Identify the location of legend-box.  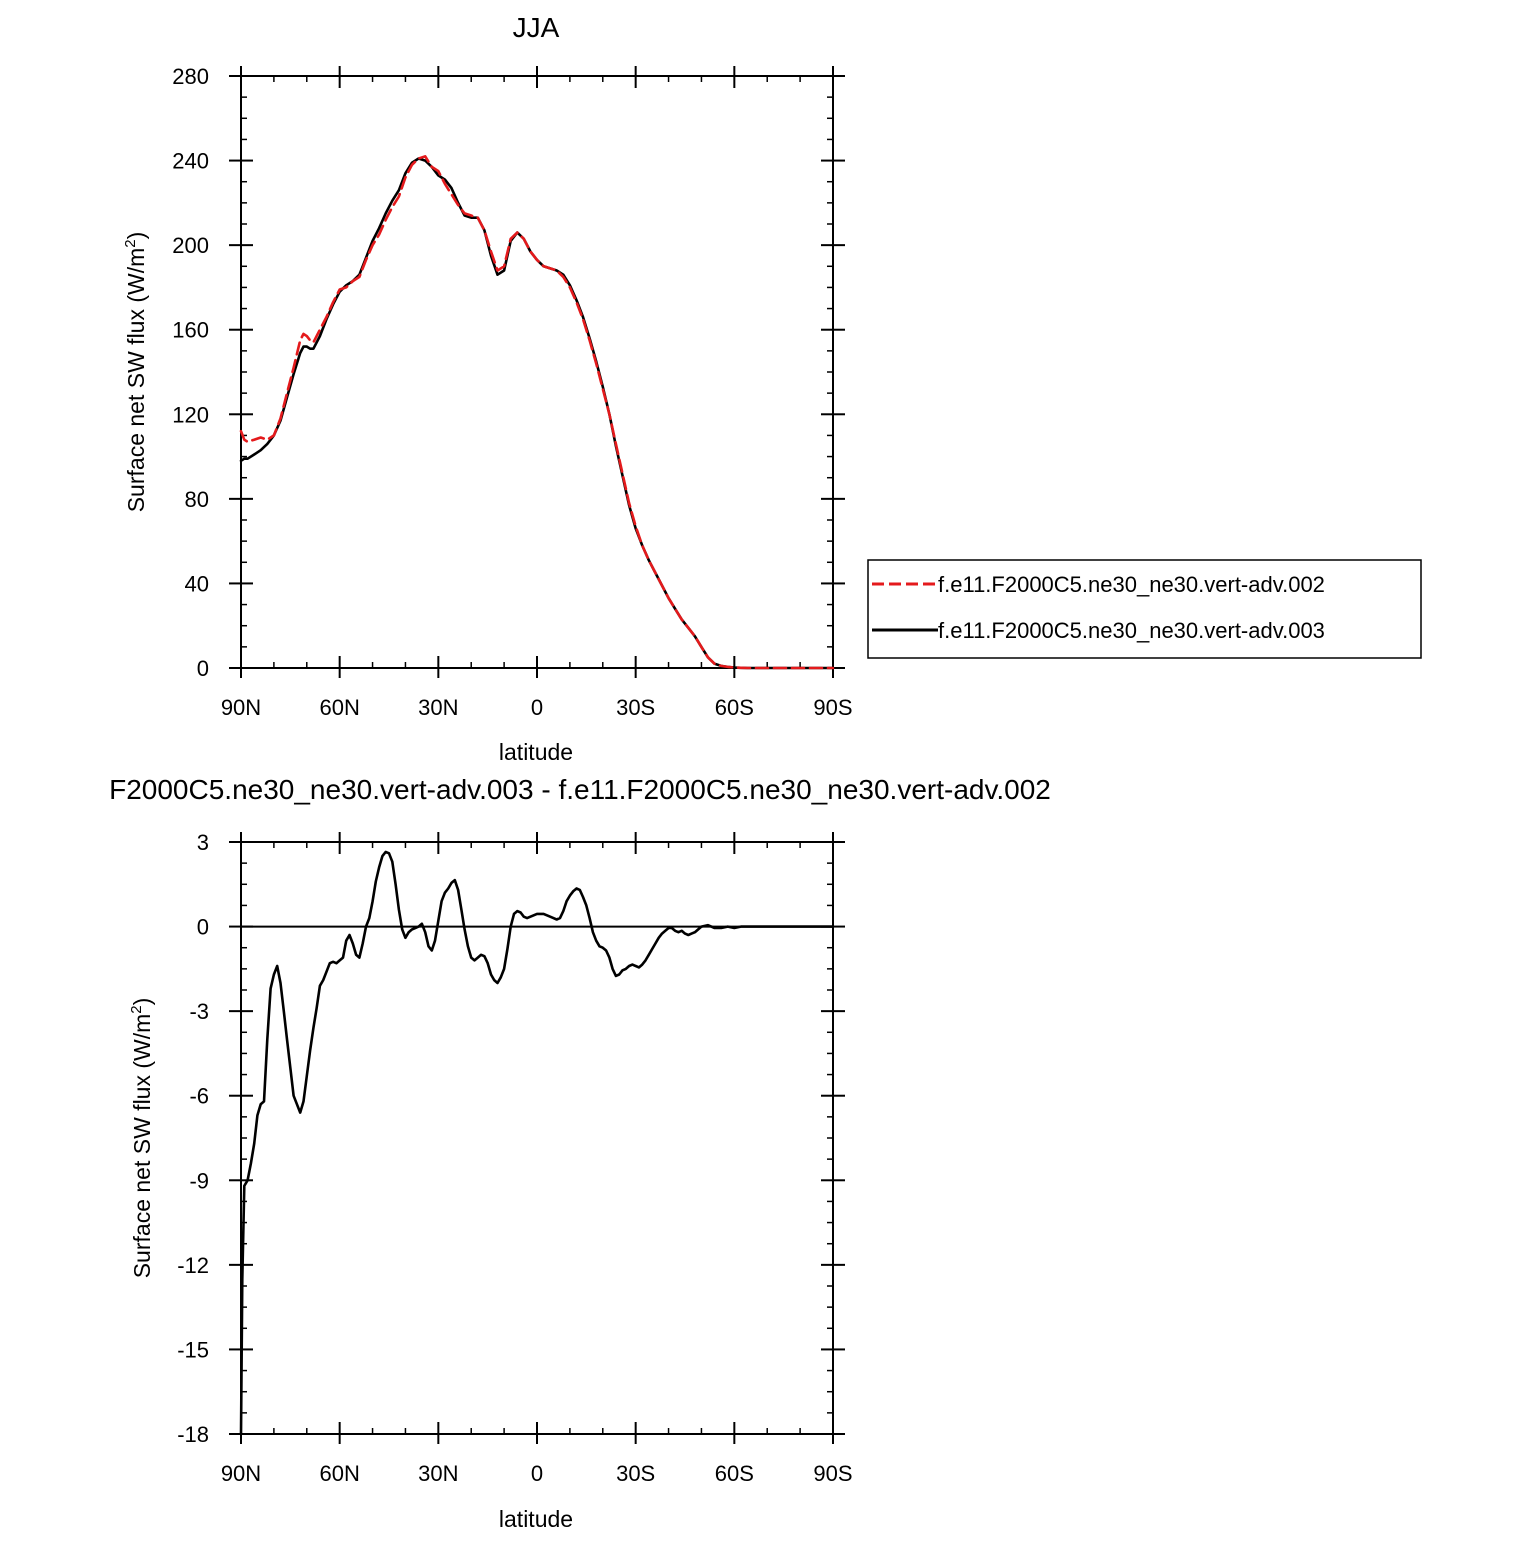
(1144, 609).